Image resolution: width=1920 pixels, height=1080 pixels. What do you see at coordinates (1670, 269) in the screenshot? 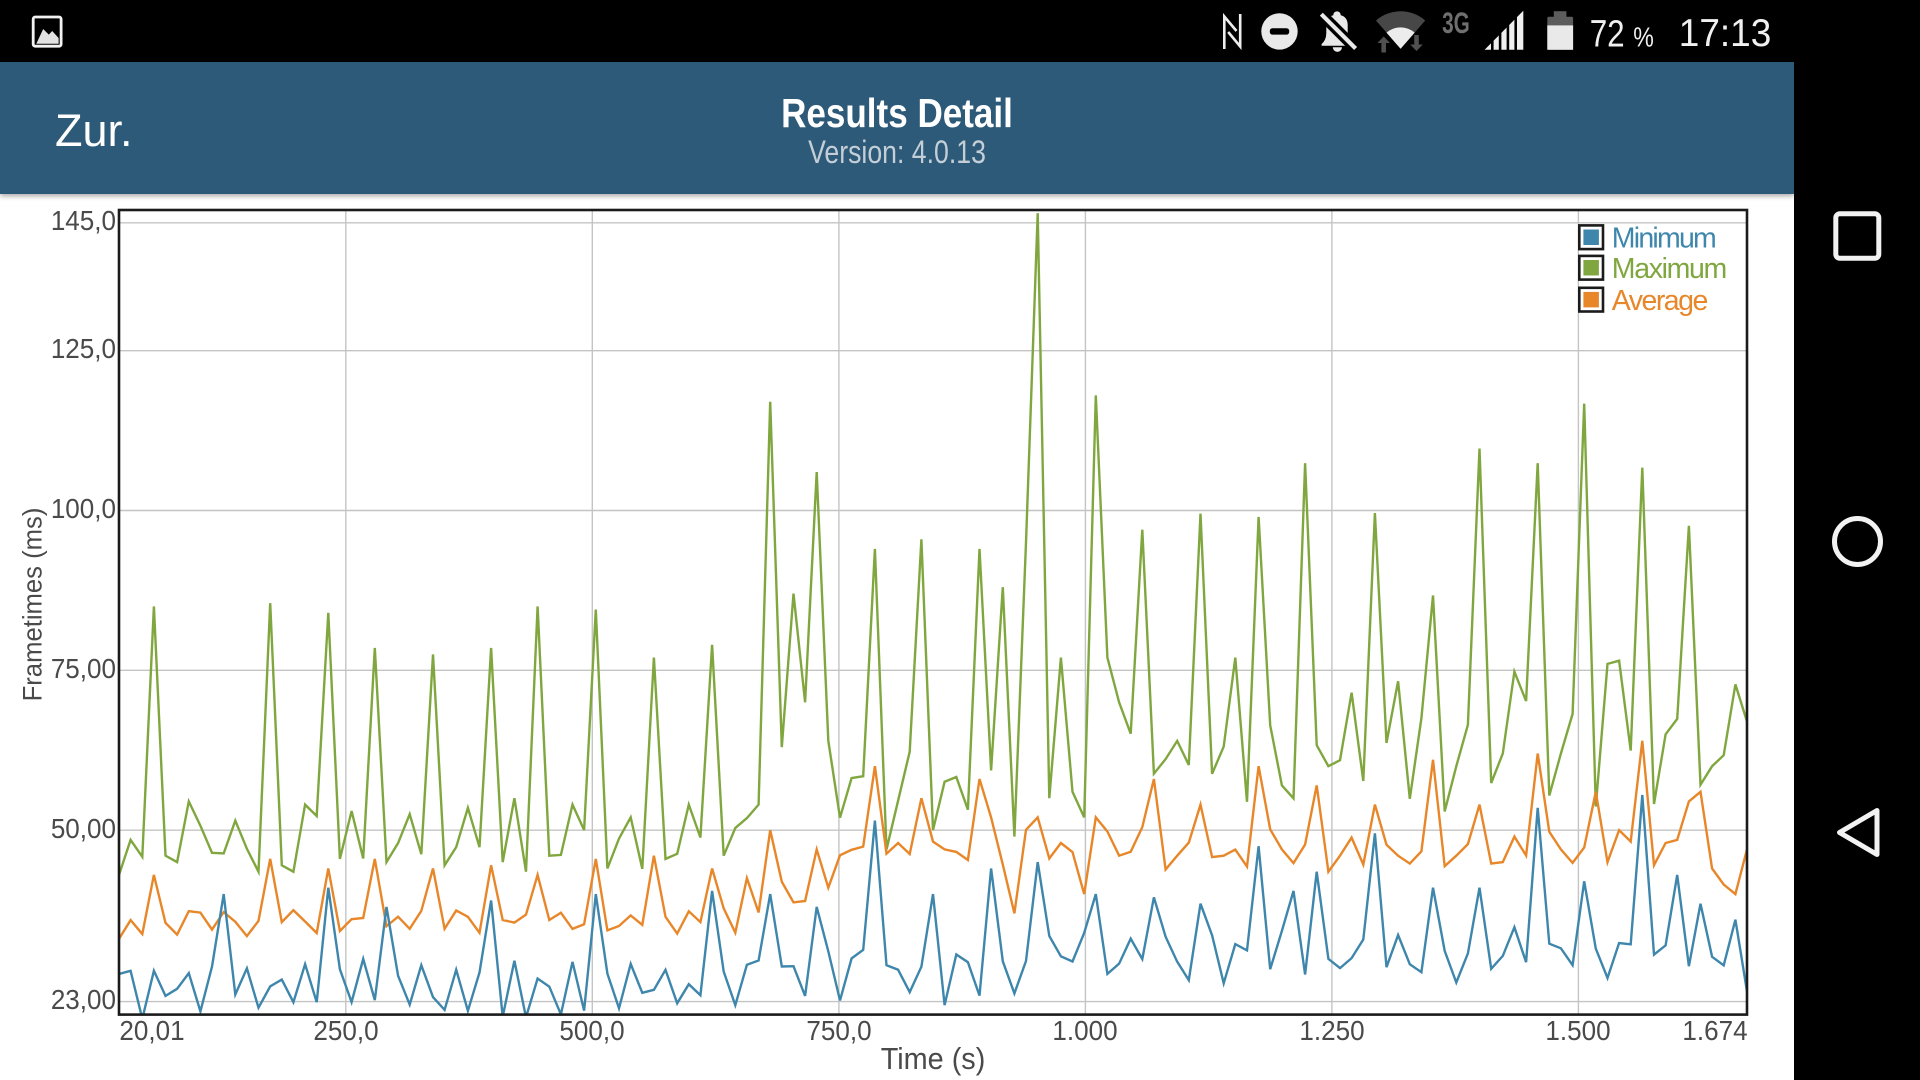
I see `svg-text: Maximum` at bounding box center [1670, 269].